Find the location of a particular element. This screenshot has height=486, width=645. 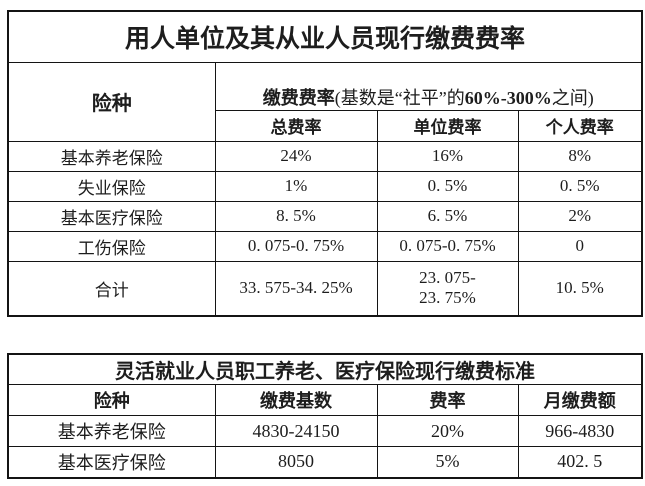

value-cell: 8050 is located at coordinates (296, 462).